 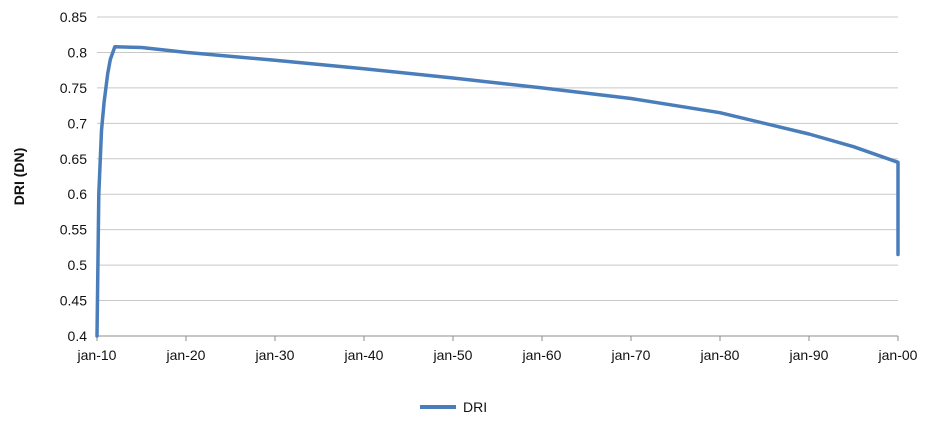 What do you see at coordinates (97, 355) in the screenshot?
I see `x-tick-label: jan-10` at bounding box center [97, 355].